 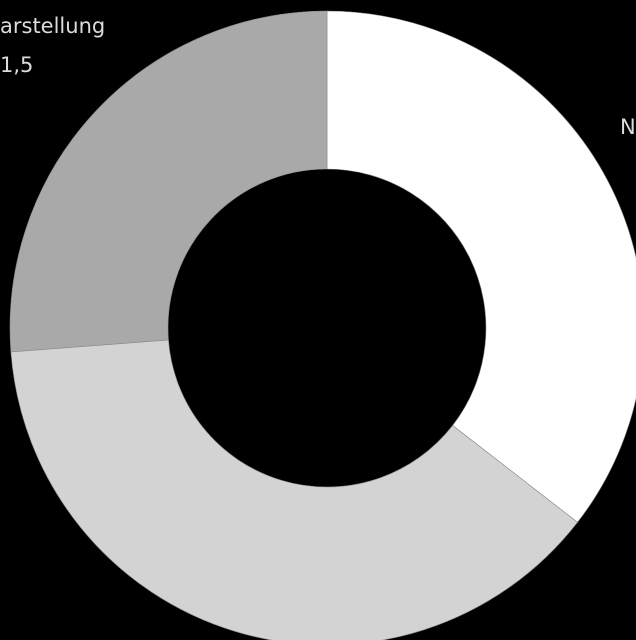 I want to click on slice-label-value-left: 1,5, so click(x=16, y=65).